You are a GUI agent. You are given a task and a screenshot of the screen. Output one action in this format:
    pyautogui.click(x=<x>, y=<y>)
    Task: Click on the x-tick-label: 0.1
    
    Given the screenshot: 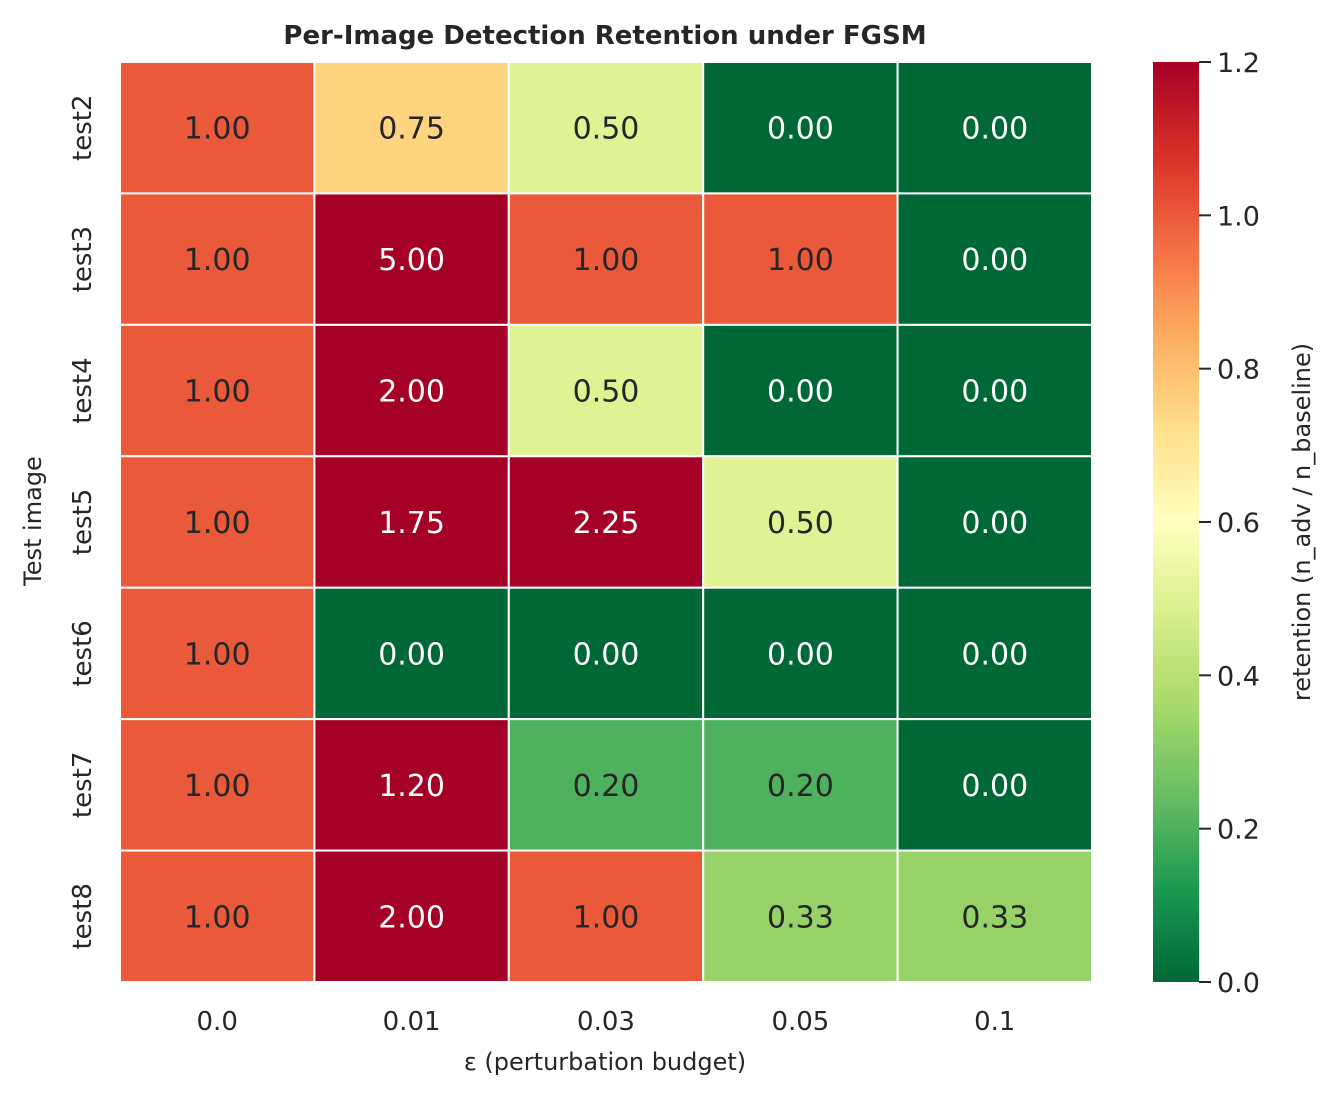 What is the action you would take?
    pyautogui.click(x=994, y=1022)
    